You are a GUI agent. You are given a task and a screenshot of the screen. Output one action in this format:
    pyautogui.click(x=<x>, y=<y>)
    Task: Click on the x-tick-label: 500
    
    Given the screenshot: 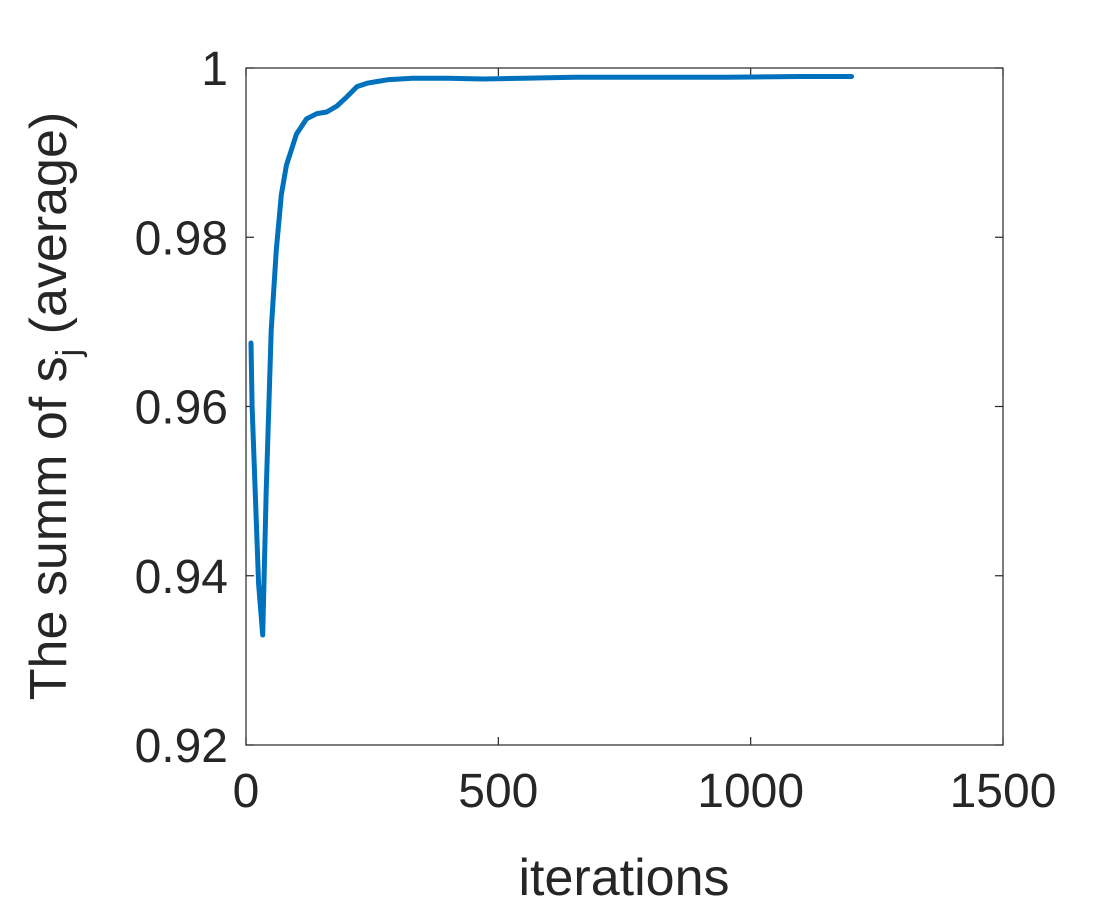 What is the action you would take?
    pyautogui.click(x=498, y=791)
    